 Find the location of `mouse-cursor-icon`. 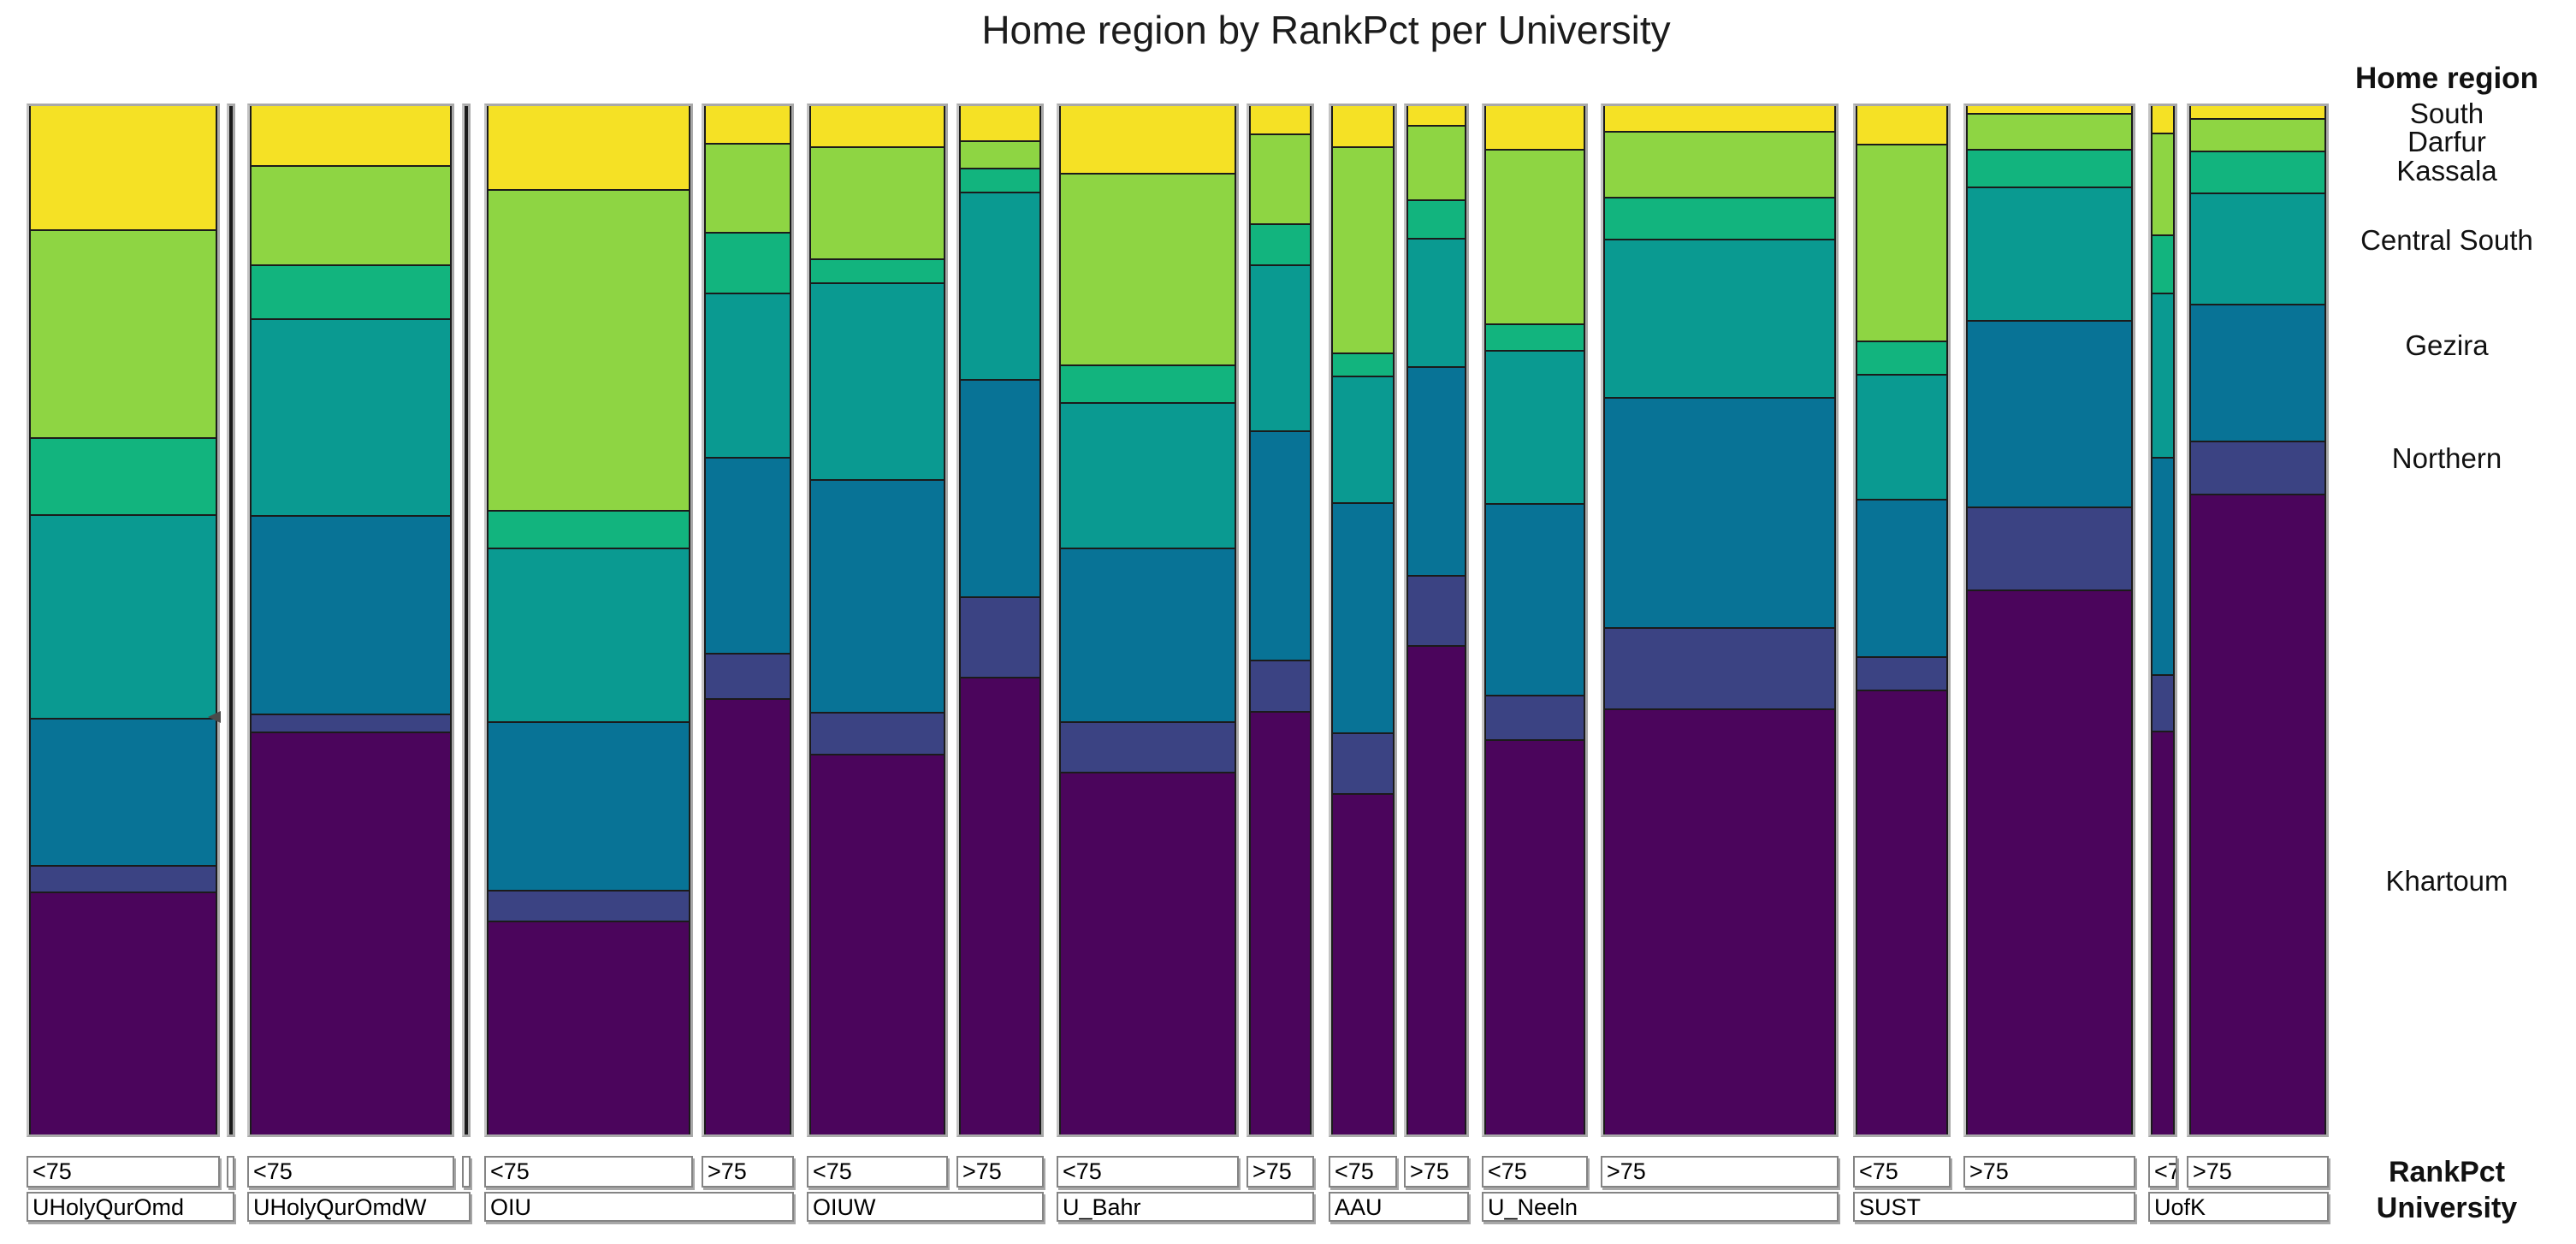

mouse-cursor-icon is located at coordinates (214, 717).